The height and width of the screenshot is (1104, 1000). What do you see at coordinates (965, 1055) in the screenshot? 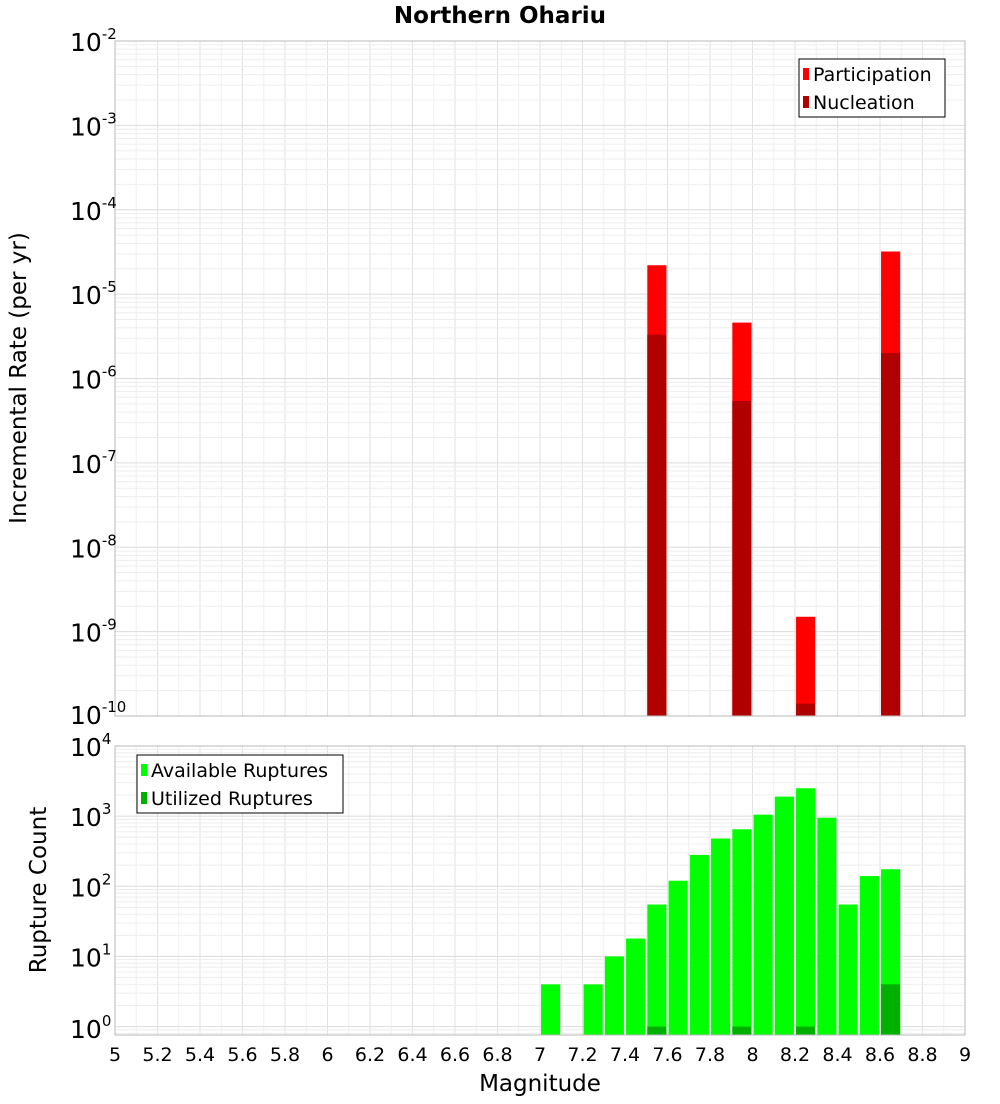
I see `x-tick-label: 9` at bounding box center [965, 1055].